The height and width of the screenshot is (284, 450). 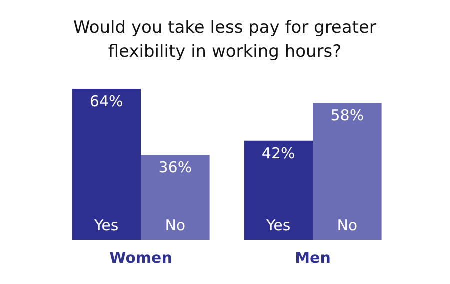 I want to click on series-label: No, so click(x=175, y=225).